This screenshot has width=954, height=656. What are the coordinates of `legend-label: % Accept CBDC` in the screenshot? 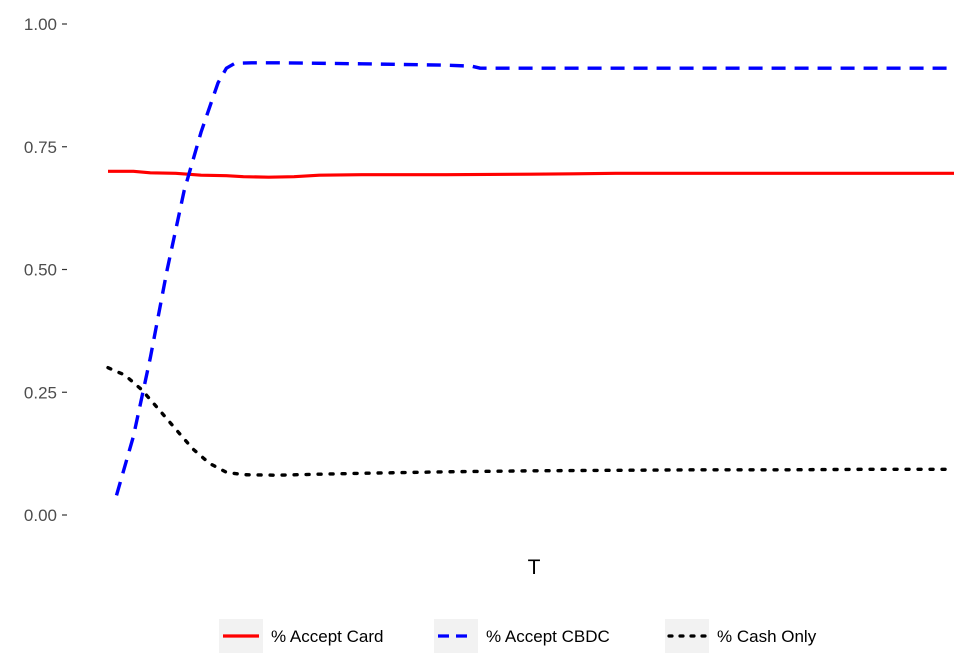 It's located at (548, 636).